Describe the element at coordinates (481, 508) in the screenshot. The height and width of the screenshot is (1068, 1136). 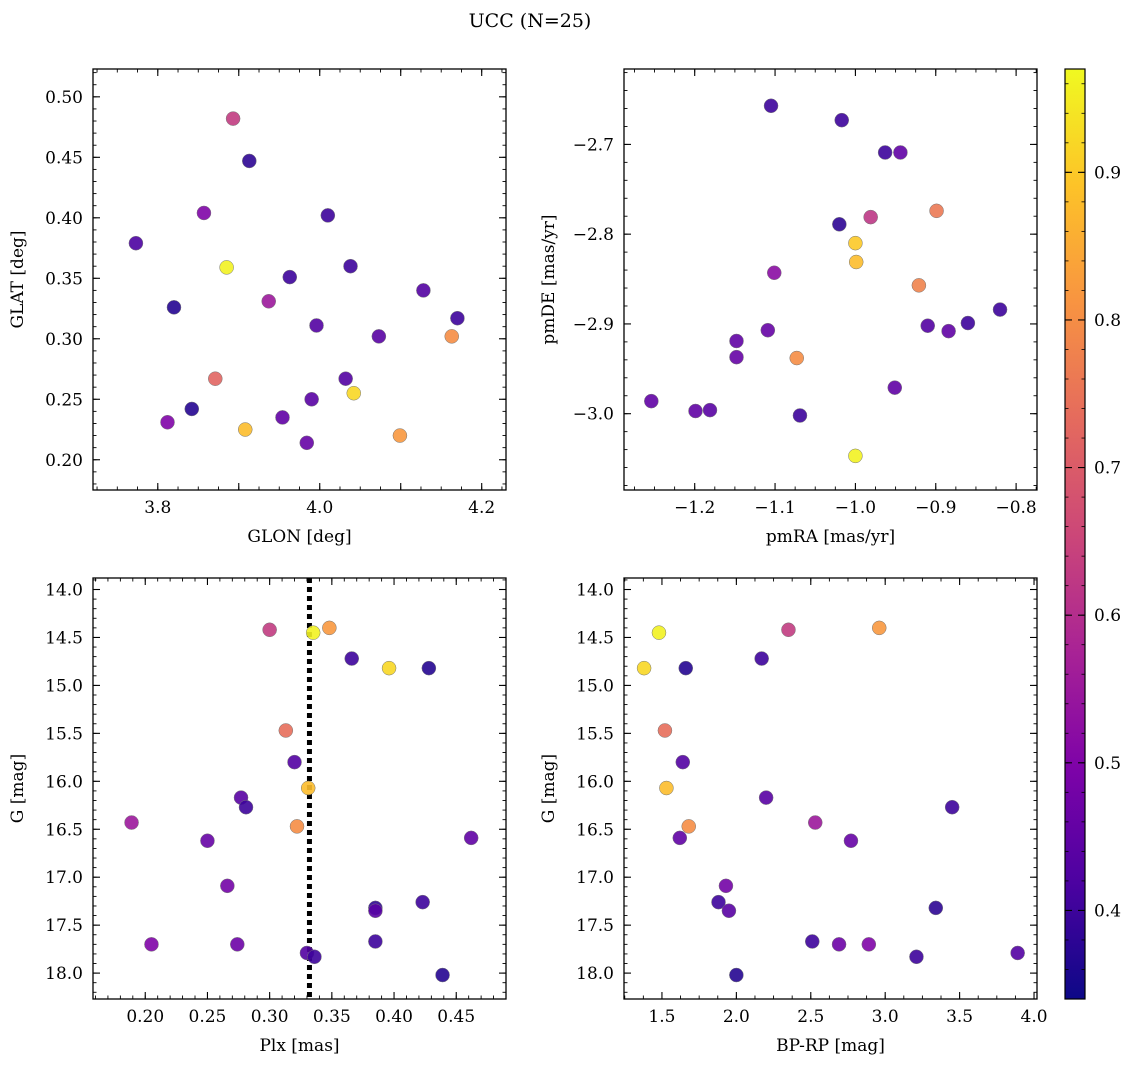
I see `x-tick-label: 4.2` at that location.